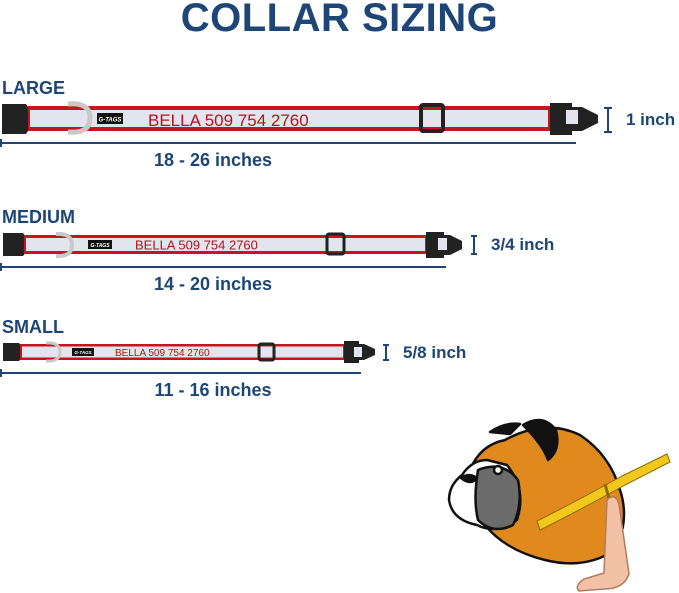  I want to click on width-medium: 3/4 inch, so click(523, 244).